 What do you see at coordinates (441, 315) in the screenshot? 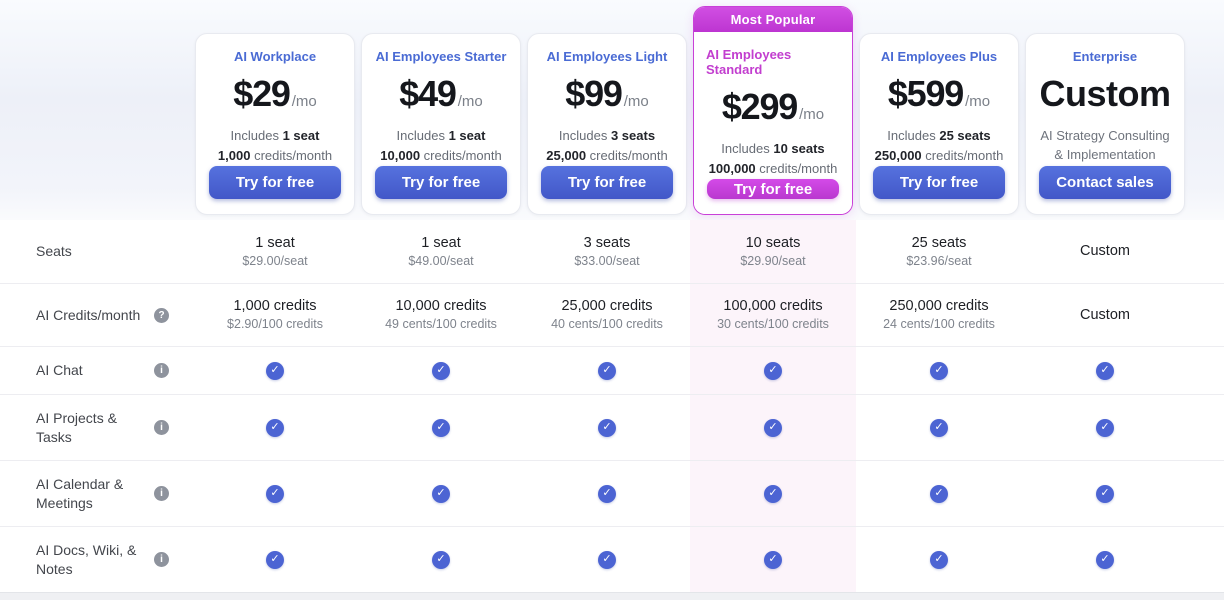
I see `plan-value-cell: 10,000 credits 49 cents/100 credits` at bounding box center [441, 315].